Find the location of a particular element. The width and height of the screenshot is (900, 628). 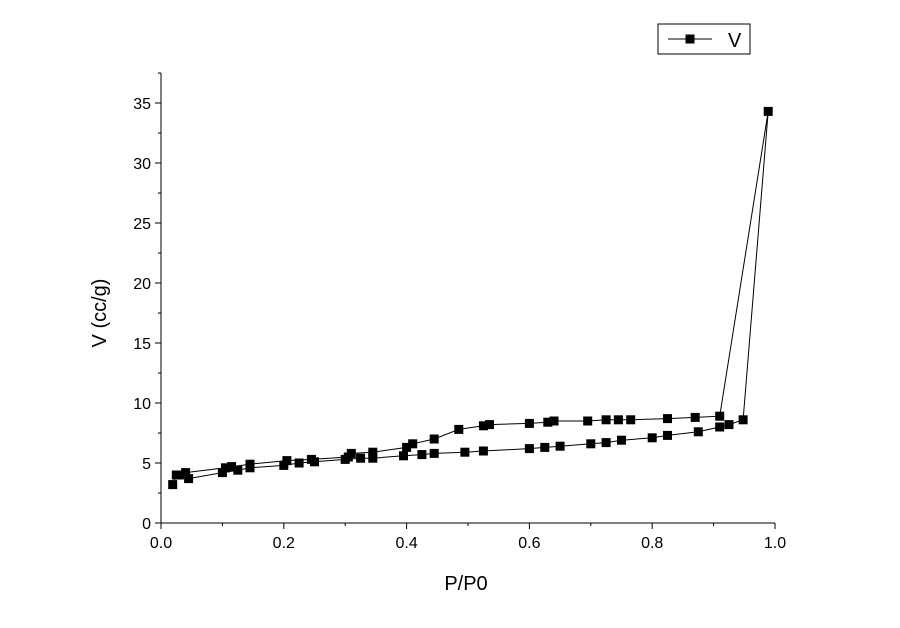

legend: V is located at coordinates (704, 39).